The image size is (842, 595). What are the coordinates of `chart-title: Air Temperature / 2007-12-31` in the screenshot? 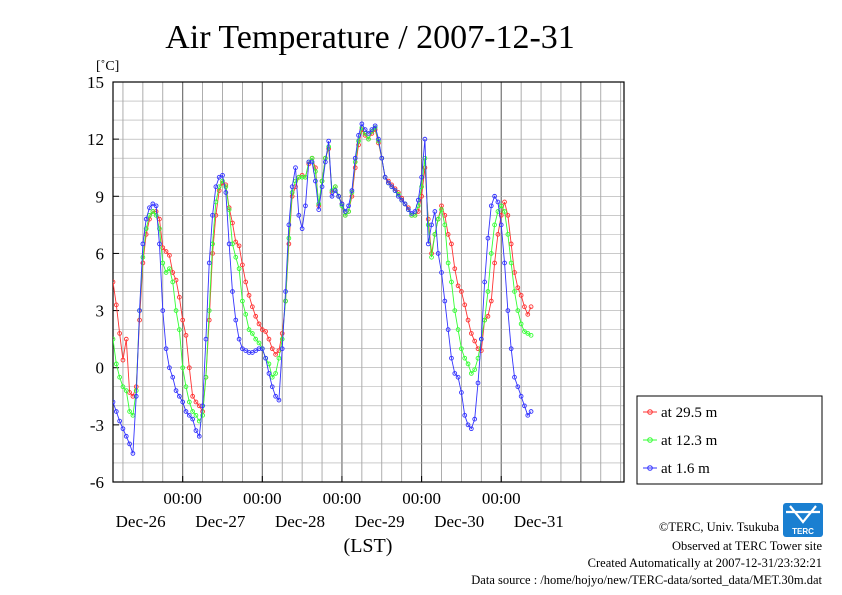 It's located at (370, 37).